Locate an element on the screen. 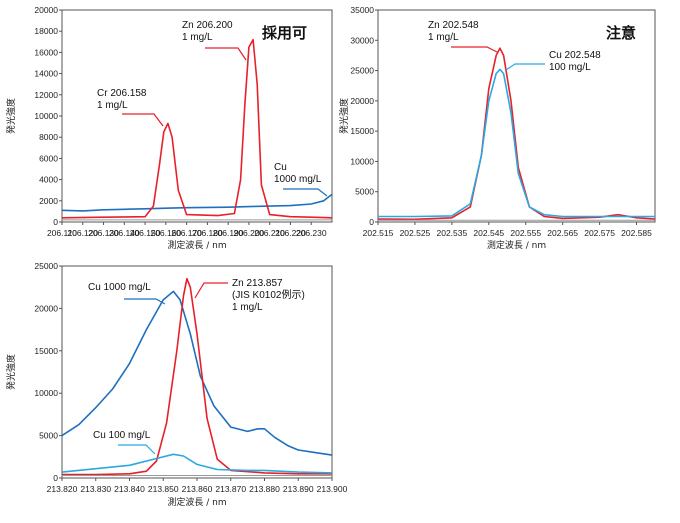  y-tick-label: 8000 is located at coordinates (48, 137).